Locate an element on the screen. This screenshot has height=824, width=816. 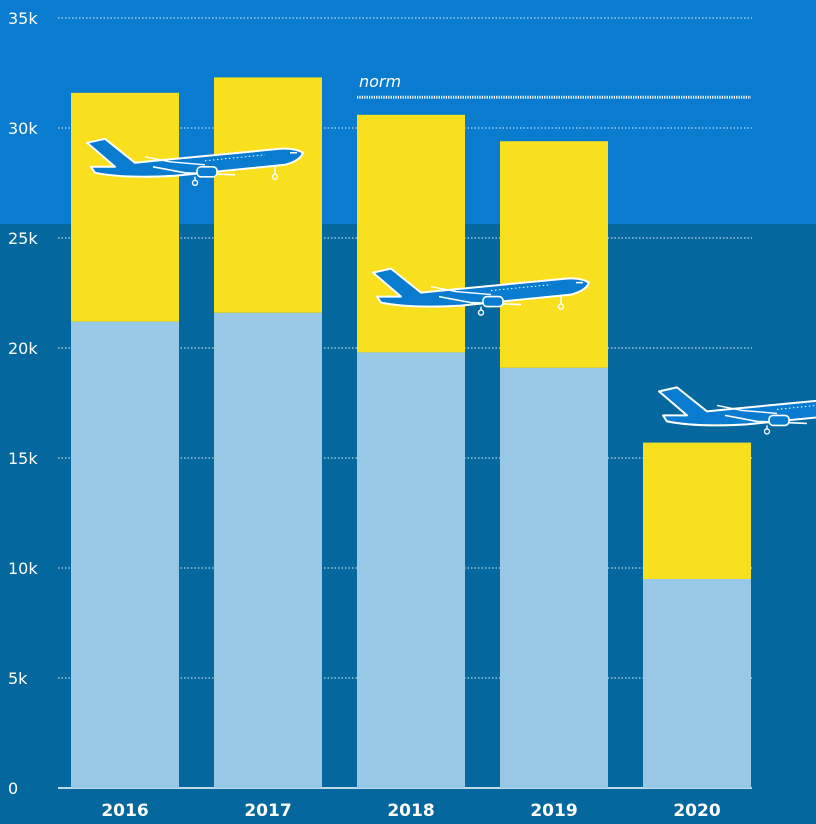
y-tick-label: 0 is located at coordinates (13, 788).